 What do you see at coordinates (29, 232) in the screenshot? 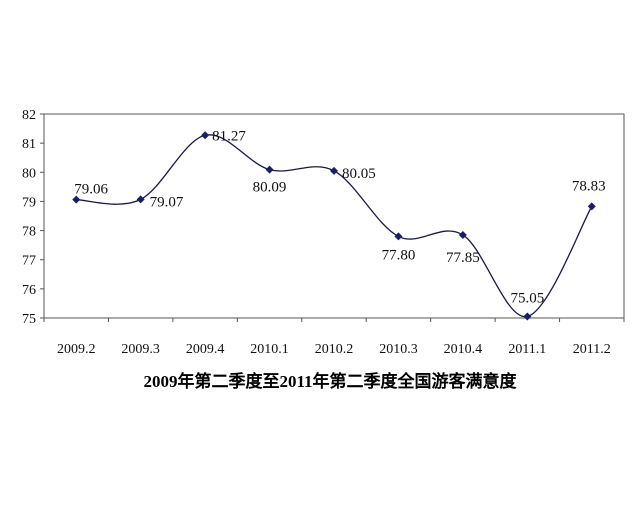
I see `y-tick-label: 78` at bounding box center [29, 232].